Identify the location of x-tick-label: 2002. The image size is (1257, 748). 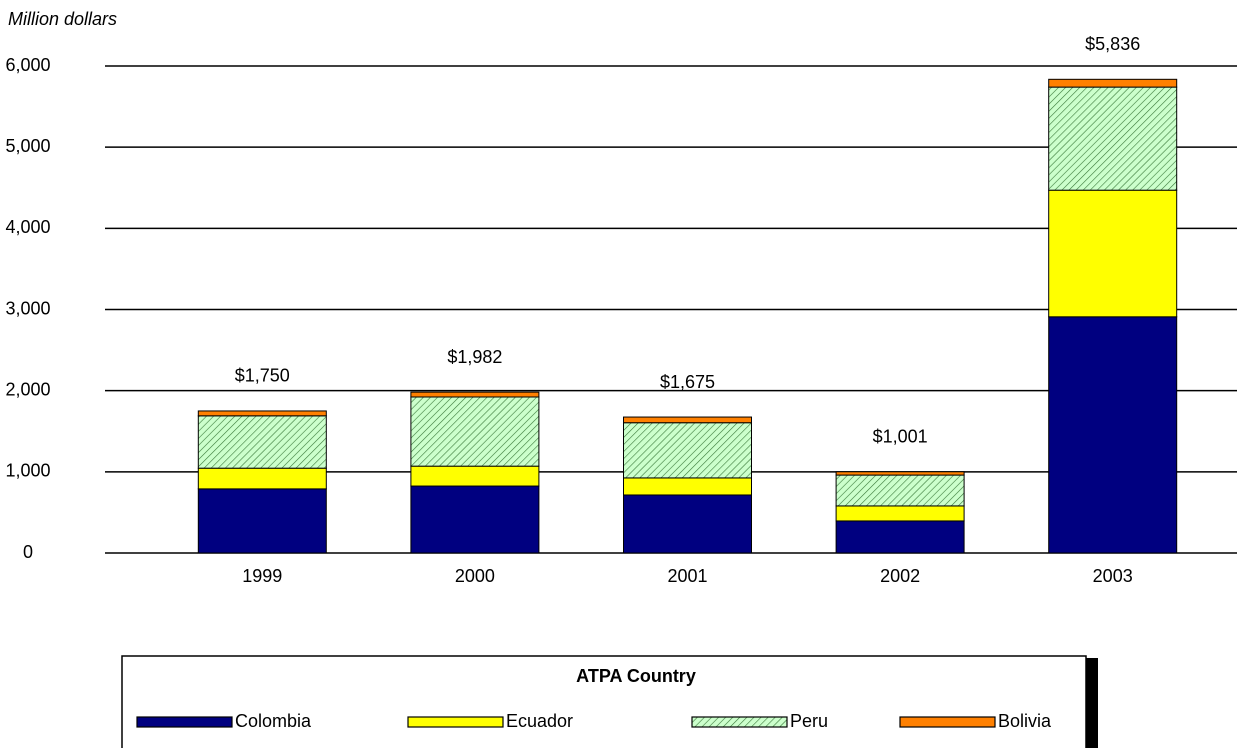
(900, 576).